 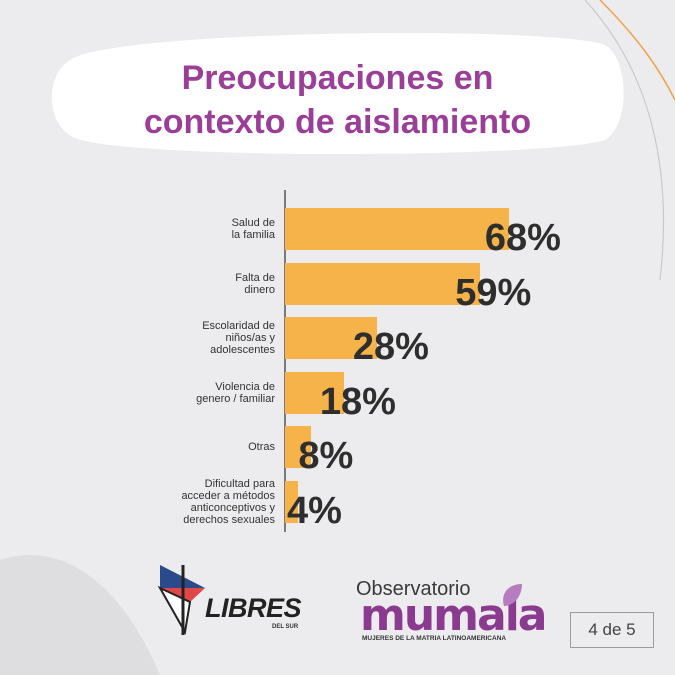 I want to click on decor-bottom-blob, so click(x=80, y=614).